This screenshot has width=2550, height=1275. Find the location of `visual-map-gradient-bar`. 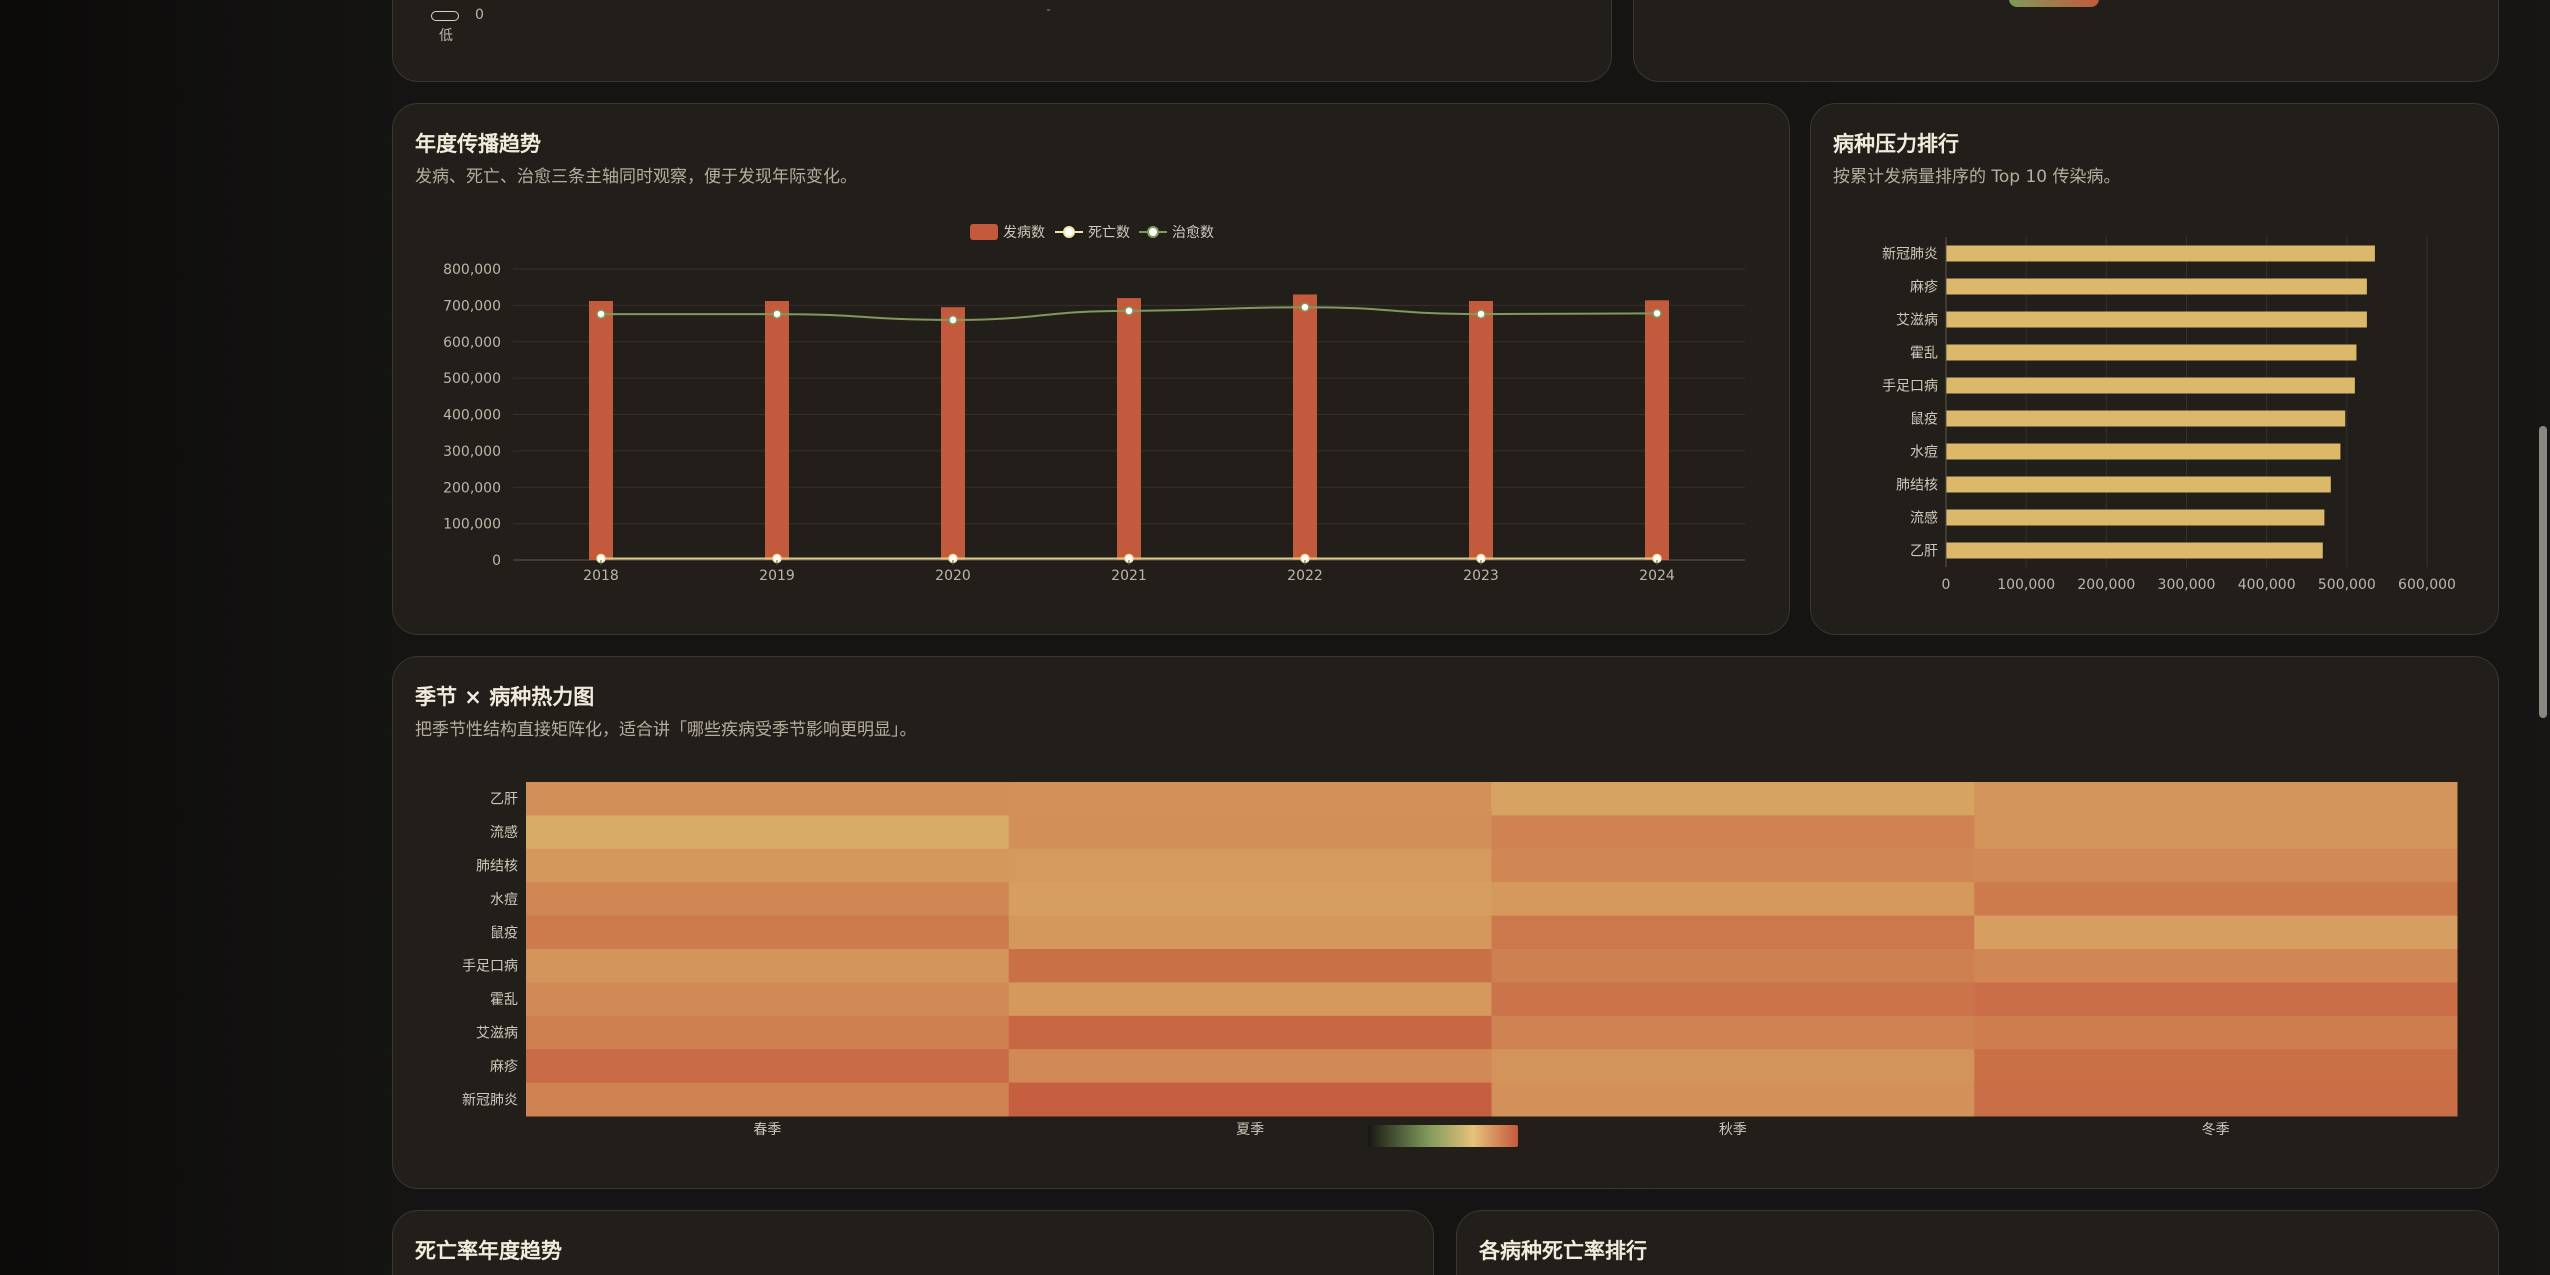

visual-map-gradient-bar is located at coordinates (1443, 1136).